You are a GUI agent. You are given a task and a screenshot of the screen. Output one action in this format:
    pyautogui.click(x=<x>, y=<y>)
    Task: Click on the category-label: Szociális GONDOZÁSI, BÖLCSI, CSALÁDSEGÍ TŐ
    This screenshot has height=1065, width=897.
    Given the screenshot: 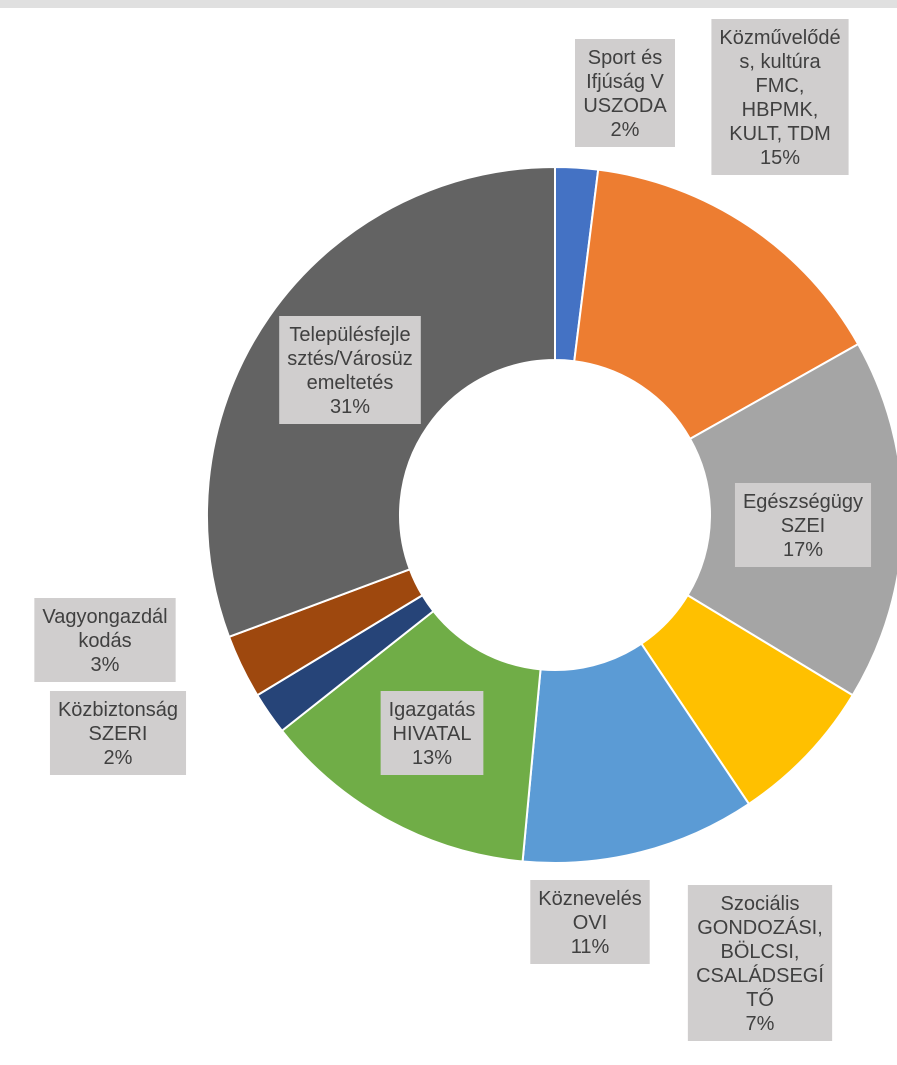 What is the action you would take?
    pyautogui.click(x=760, y=952)
    